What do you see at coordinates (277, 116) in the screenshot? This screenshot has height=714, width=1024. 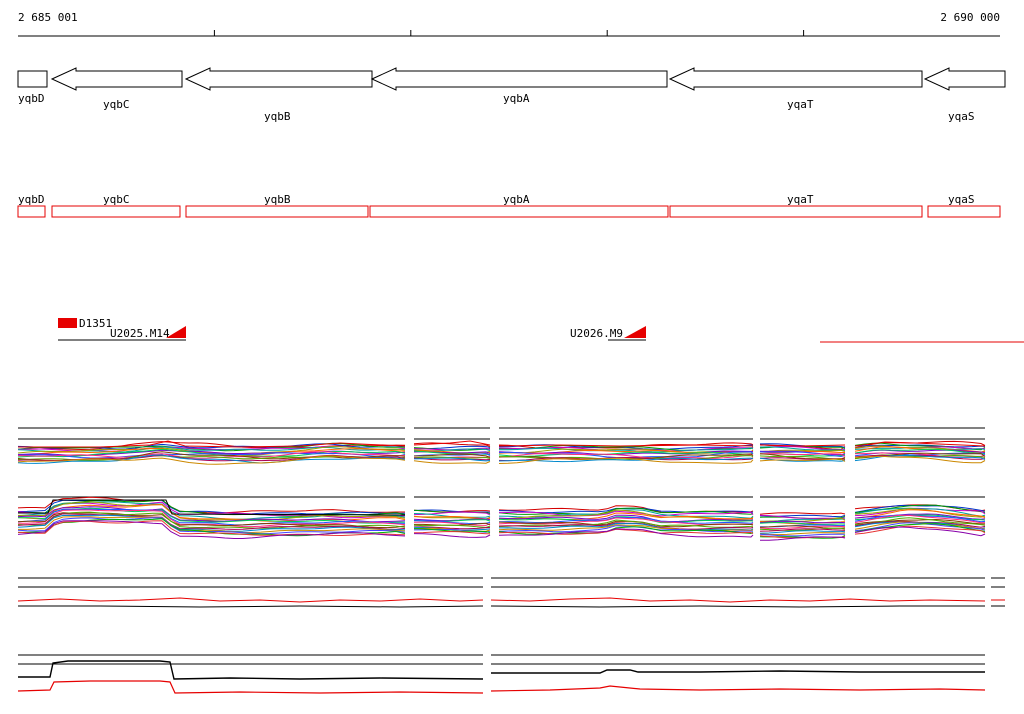 I see `gene-arrow-label-yqbB: yqbB` at bounding box center [277, 116].